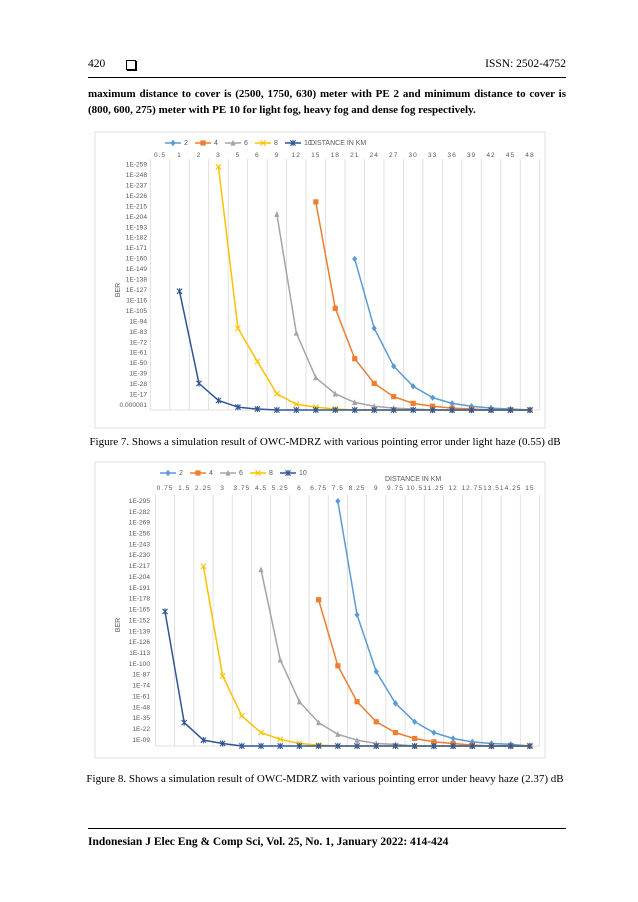 Image resolution: width=638 pixels, height=902 pixels. Describe the element at coordinates (138, 353) in the screenshot. I see `y-tick-label: 1E-61` at that location.